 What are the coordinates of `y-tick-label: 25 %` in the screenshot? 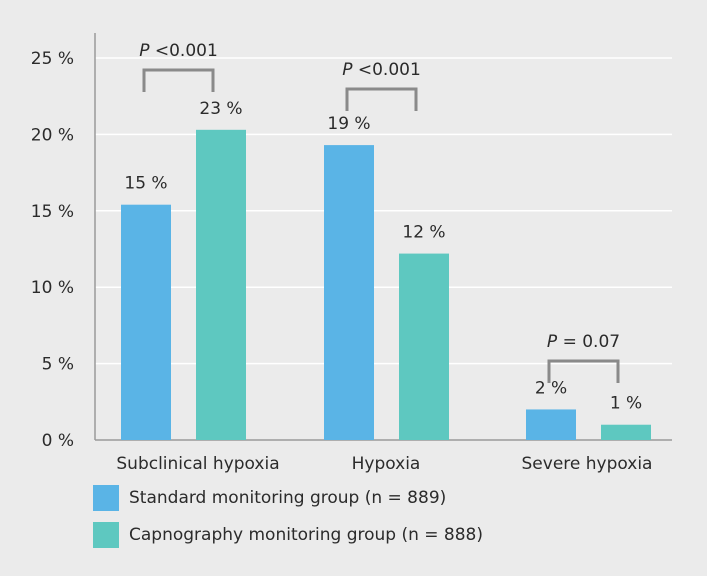 It's located at (52, 59).